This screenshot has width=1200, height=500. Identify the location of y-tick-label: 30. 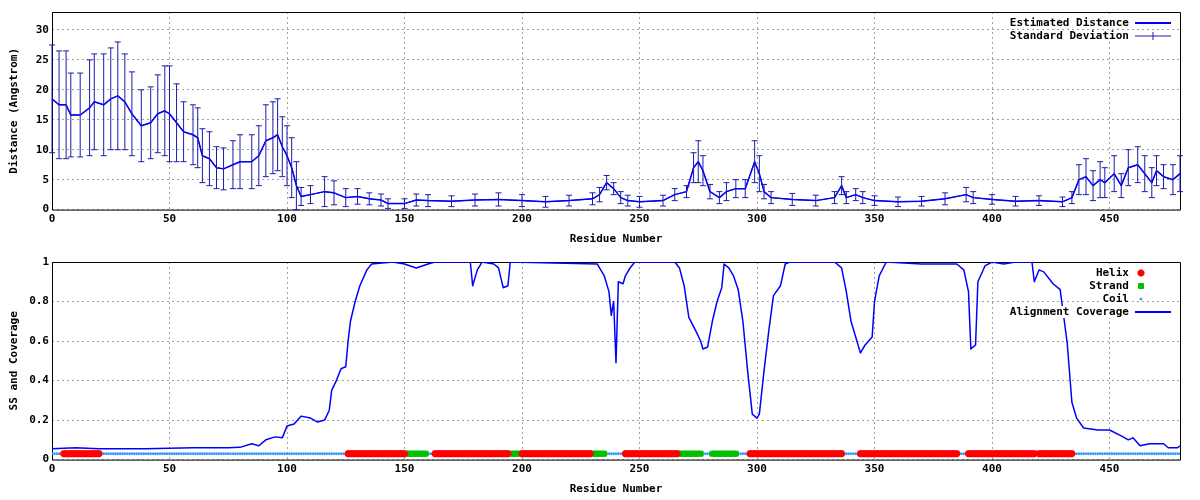
(42, 29).